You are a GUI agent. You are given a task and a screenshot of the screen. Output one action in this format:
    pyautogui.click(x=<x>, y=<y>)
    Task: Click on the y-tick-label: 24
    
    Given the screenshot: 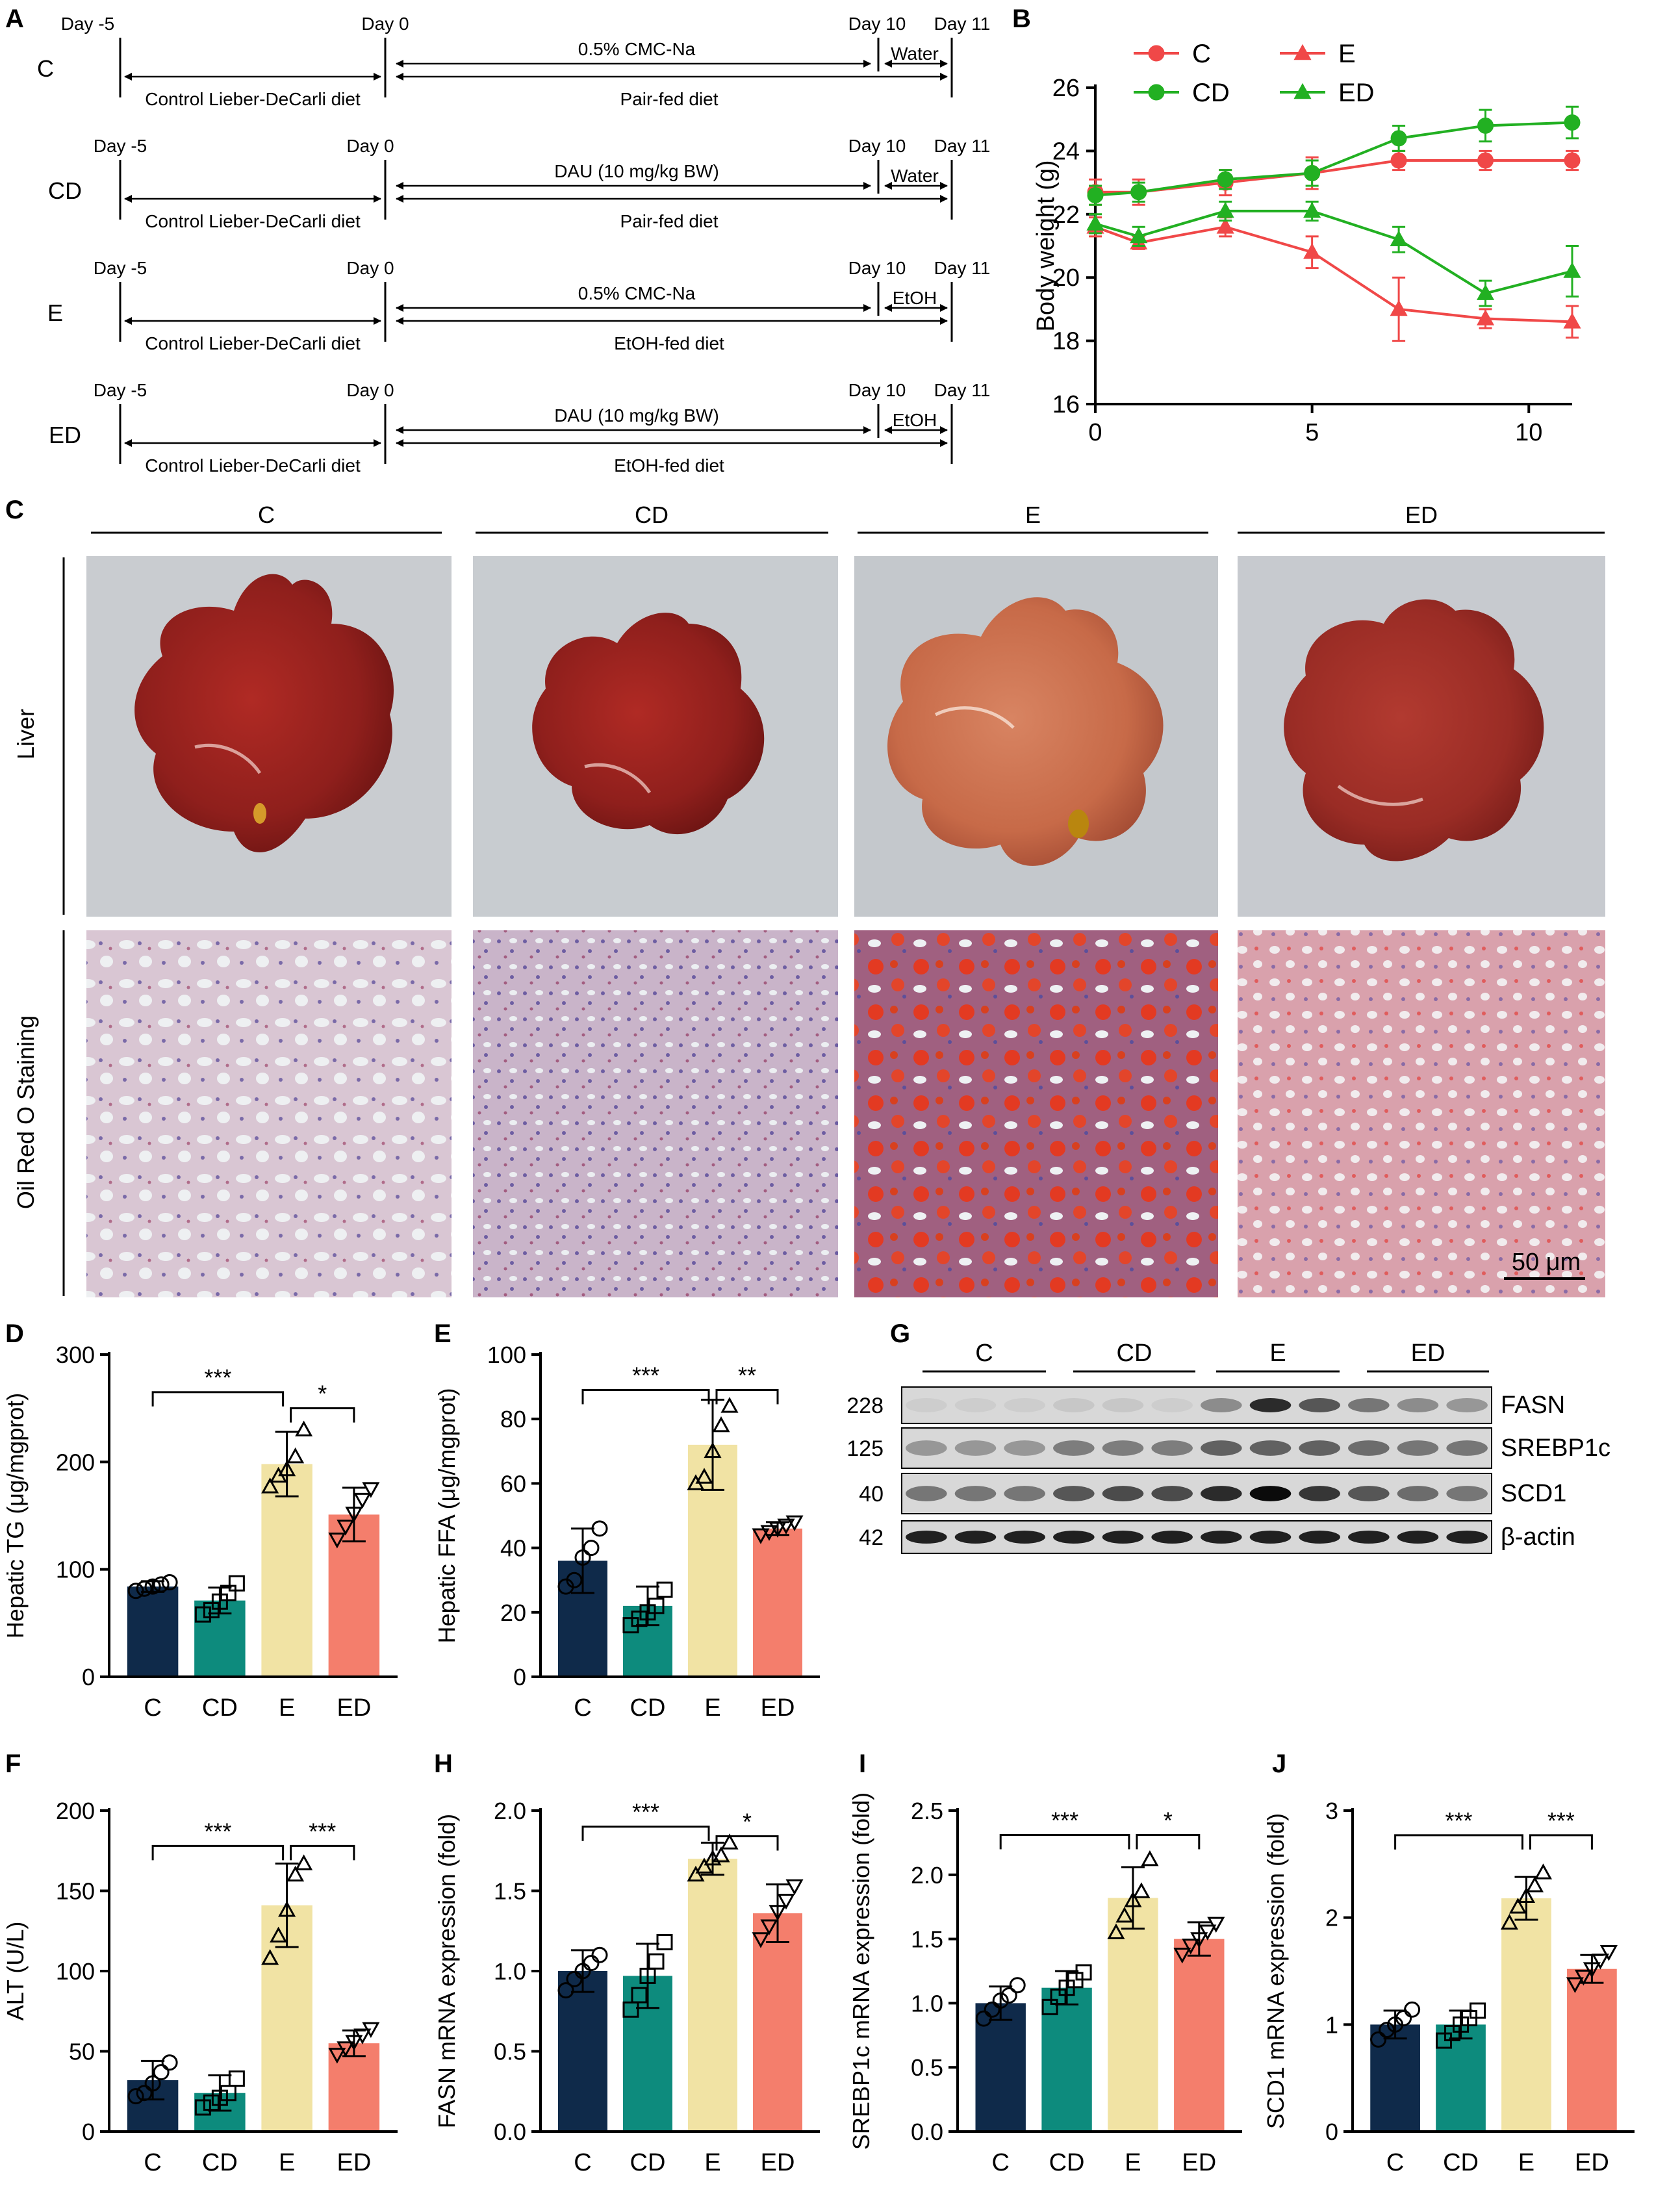 What is the action you would take?
    pyautogui.click(x=1066, y=151)
    